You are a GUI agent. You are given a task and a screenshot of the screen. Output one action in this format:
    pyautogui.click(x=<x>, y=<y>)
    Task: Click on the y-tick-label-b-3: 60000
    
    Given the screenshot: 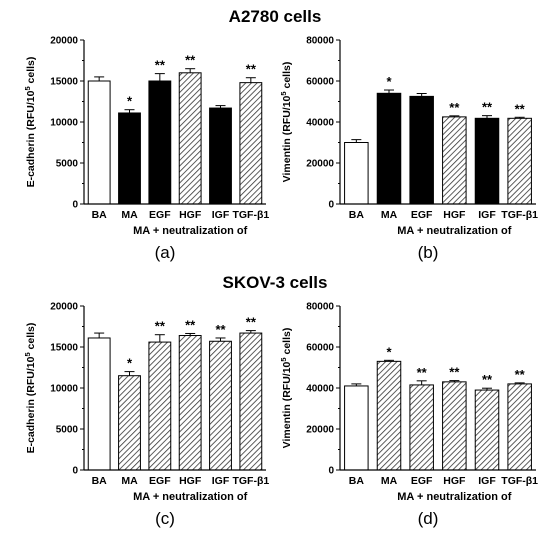 What is the action you would take?
    pyautogui.click(x=320, y=82)
    